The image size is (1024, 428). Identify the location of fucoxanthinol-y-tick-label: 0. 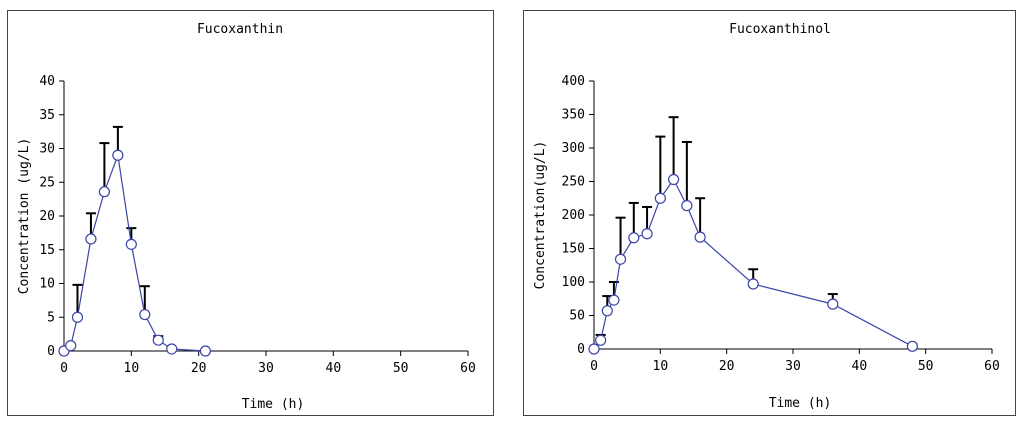
(581, 349).